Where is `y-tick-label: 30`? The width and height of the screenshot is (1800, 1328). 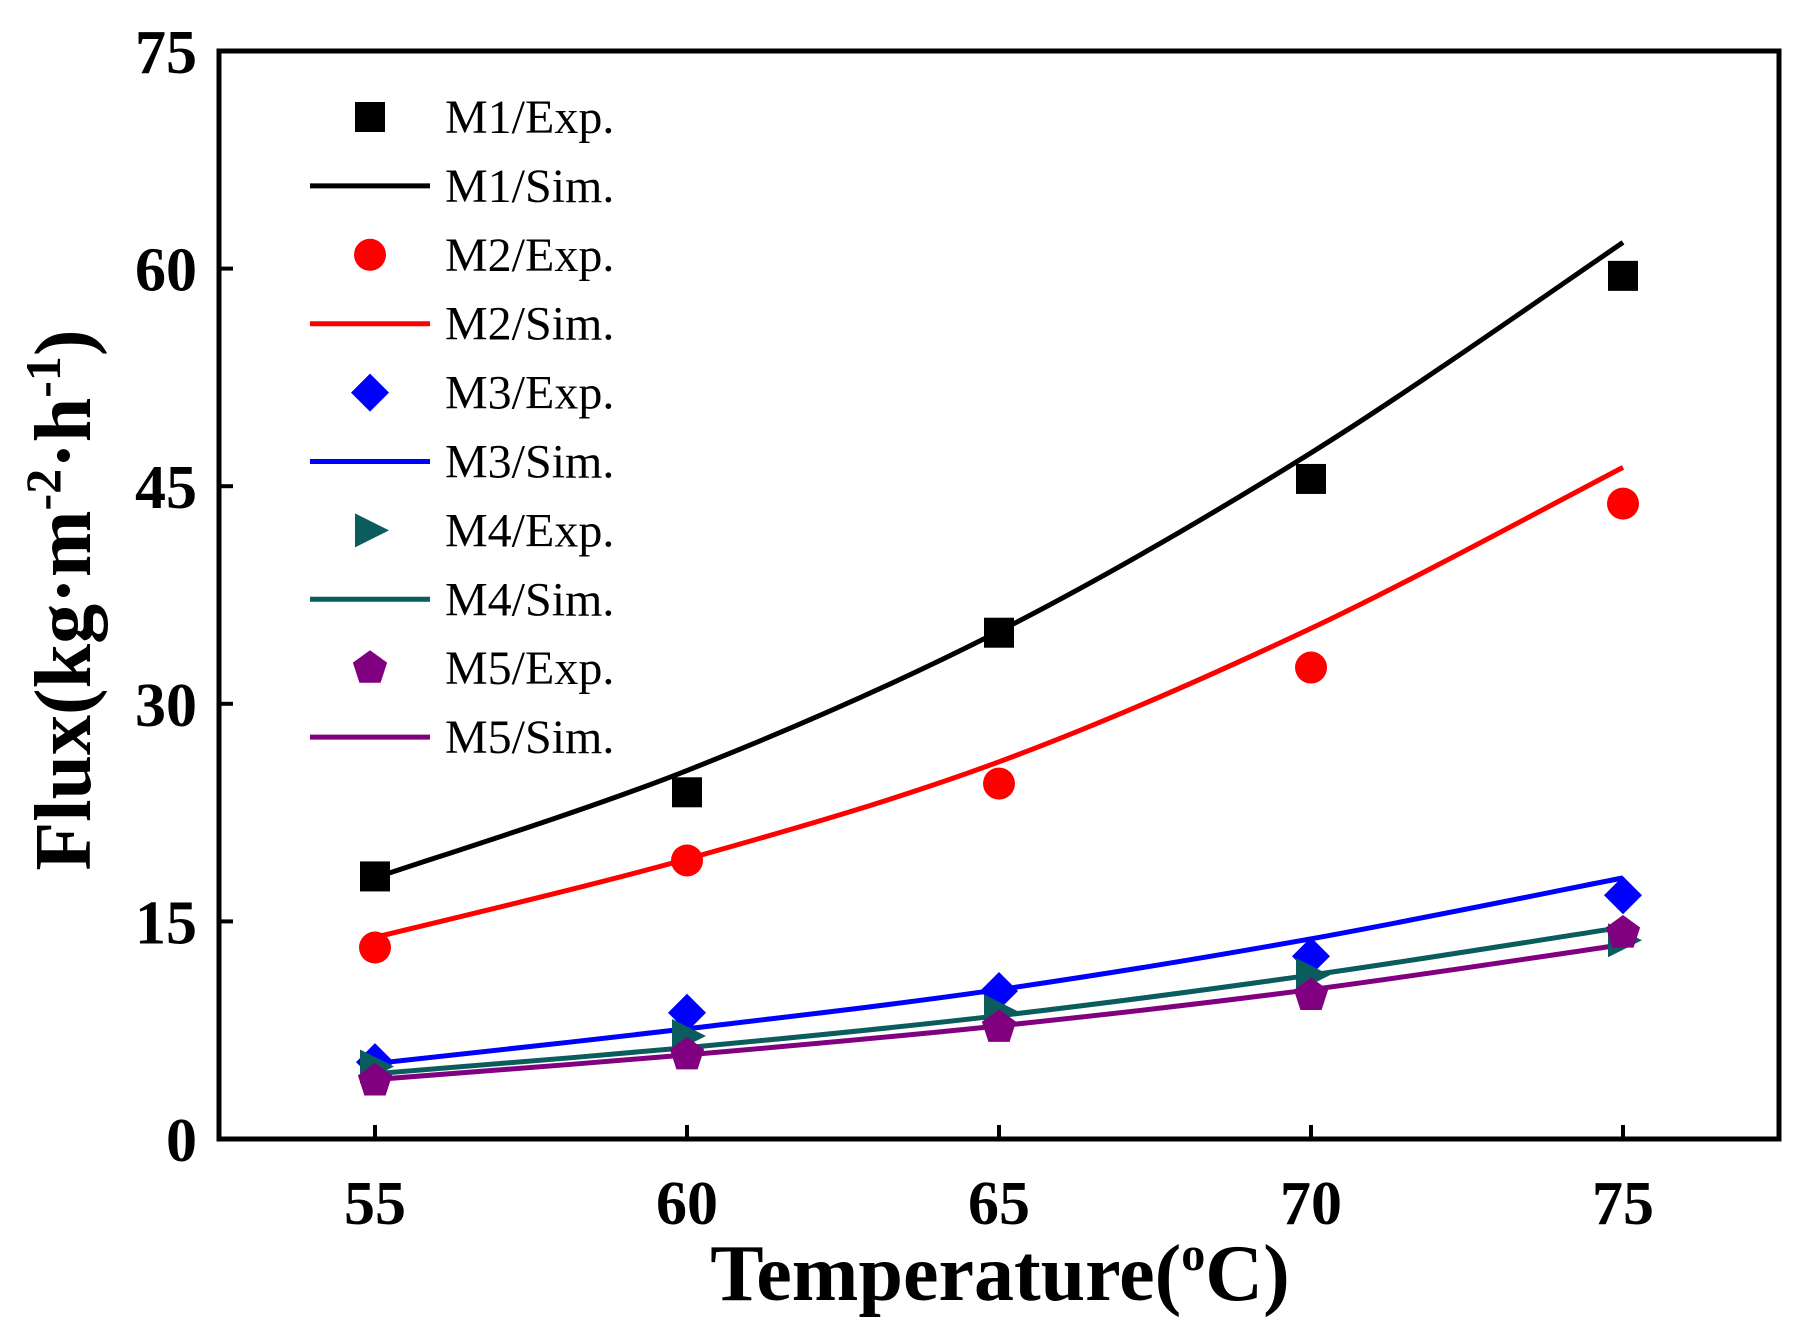
y-tick-label: 30 is located at coordinates (166, 706).